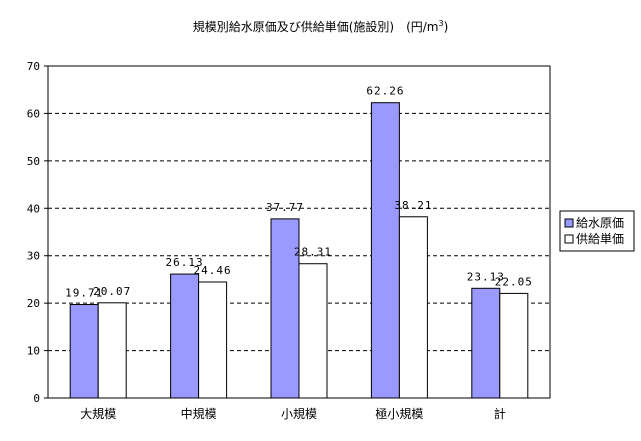 Image resolution: width=641 pixels, height=441 pixels. I want to click on y-tick-label: 70, so click(33, 66).